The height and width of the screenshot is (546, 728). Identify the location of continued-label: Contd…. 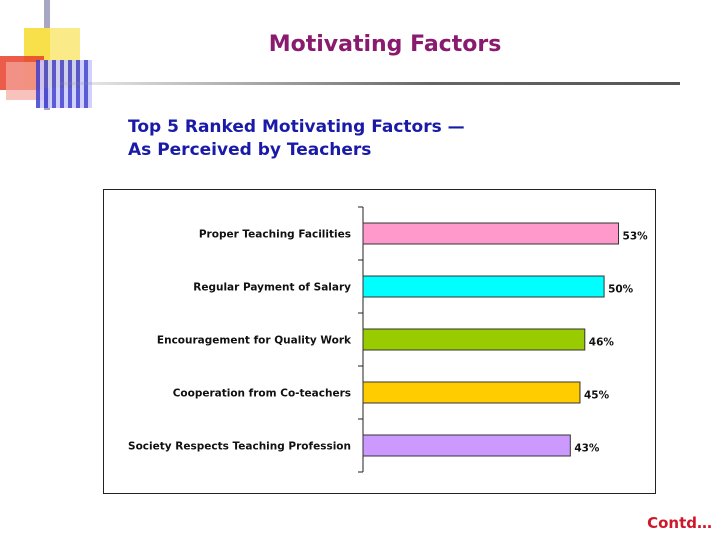
(679, 523).